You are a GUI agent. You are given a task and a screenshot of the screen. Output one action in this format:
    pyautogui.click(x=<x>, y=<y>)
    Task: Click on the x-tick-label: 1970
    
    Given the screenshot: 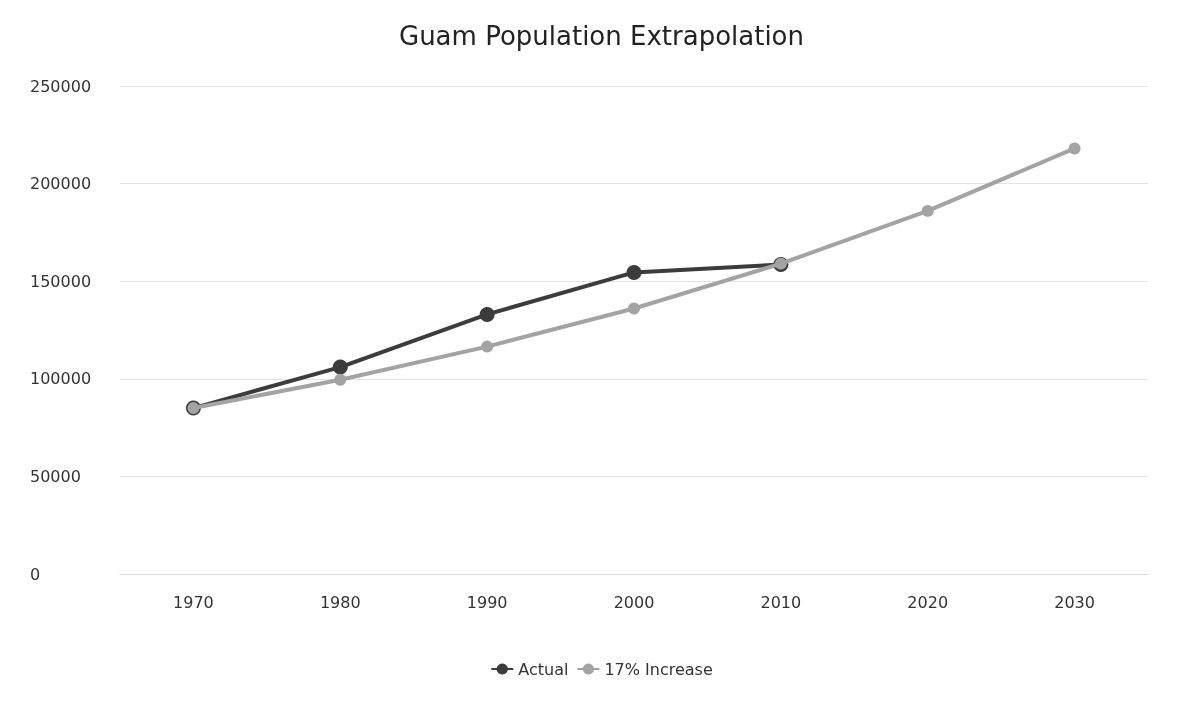 What is the action you would take?
    pyautogui.click(x=193, y=602)
    